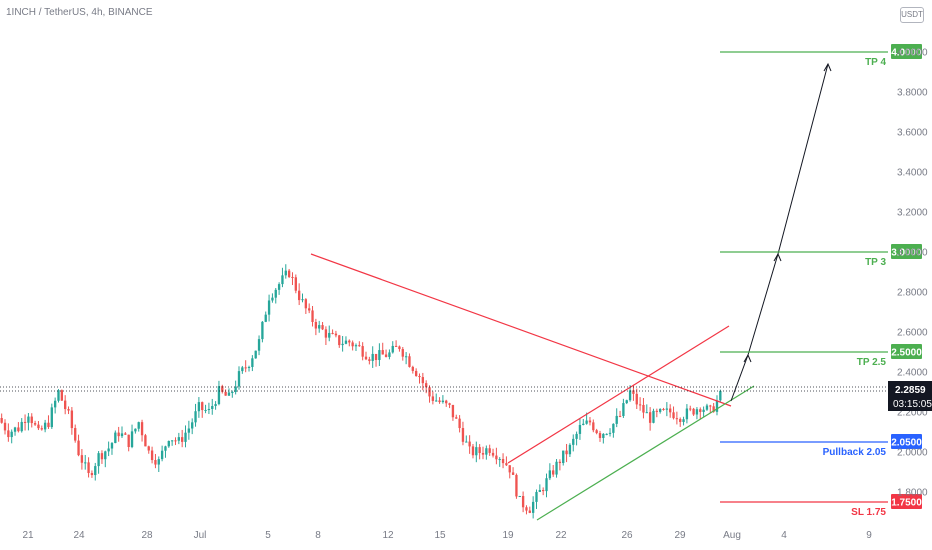  What do you see at coordinates (912, 213) in the screenshot?
I see `y-tick-label: 3.2000` at bounding box center [912, 213].